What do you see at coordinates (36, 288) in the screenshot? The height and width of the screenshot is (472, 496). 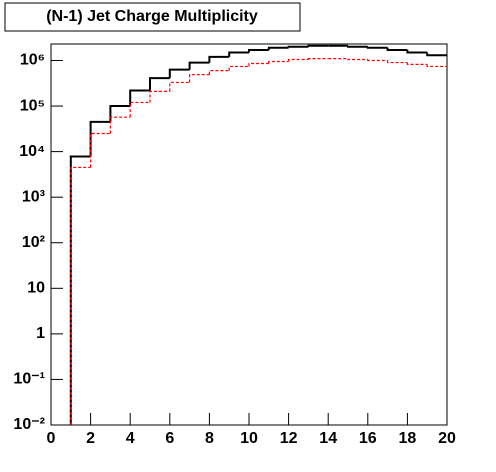 I see `y-tick-label: 10` at bounding box center [36, 288].